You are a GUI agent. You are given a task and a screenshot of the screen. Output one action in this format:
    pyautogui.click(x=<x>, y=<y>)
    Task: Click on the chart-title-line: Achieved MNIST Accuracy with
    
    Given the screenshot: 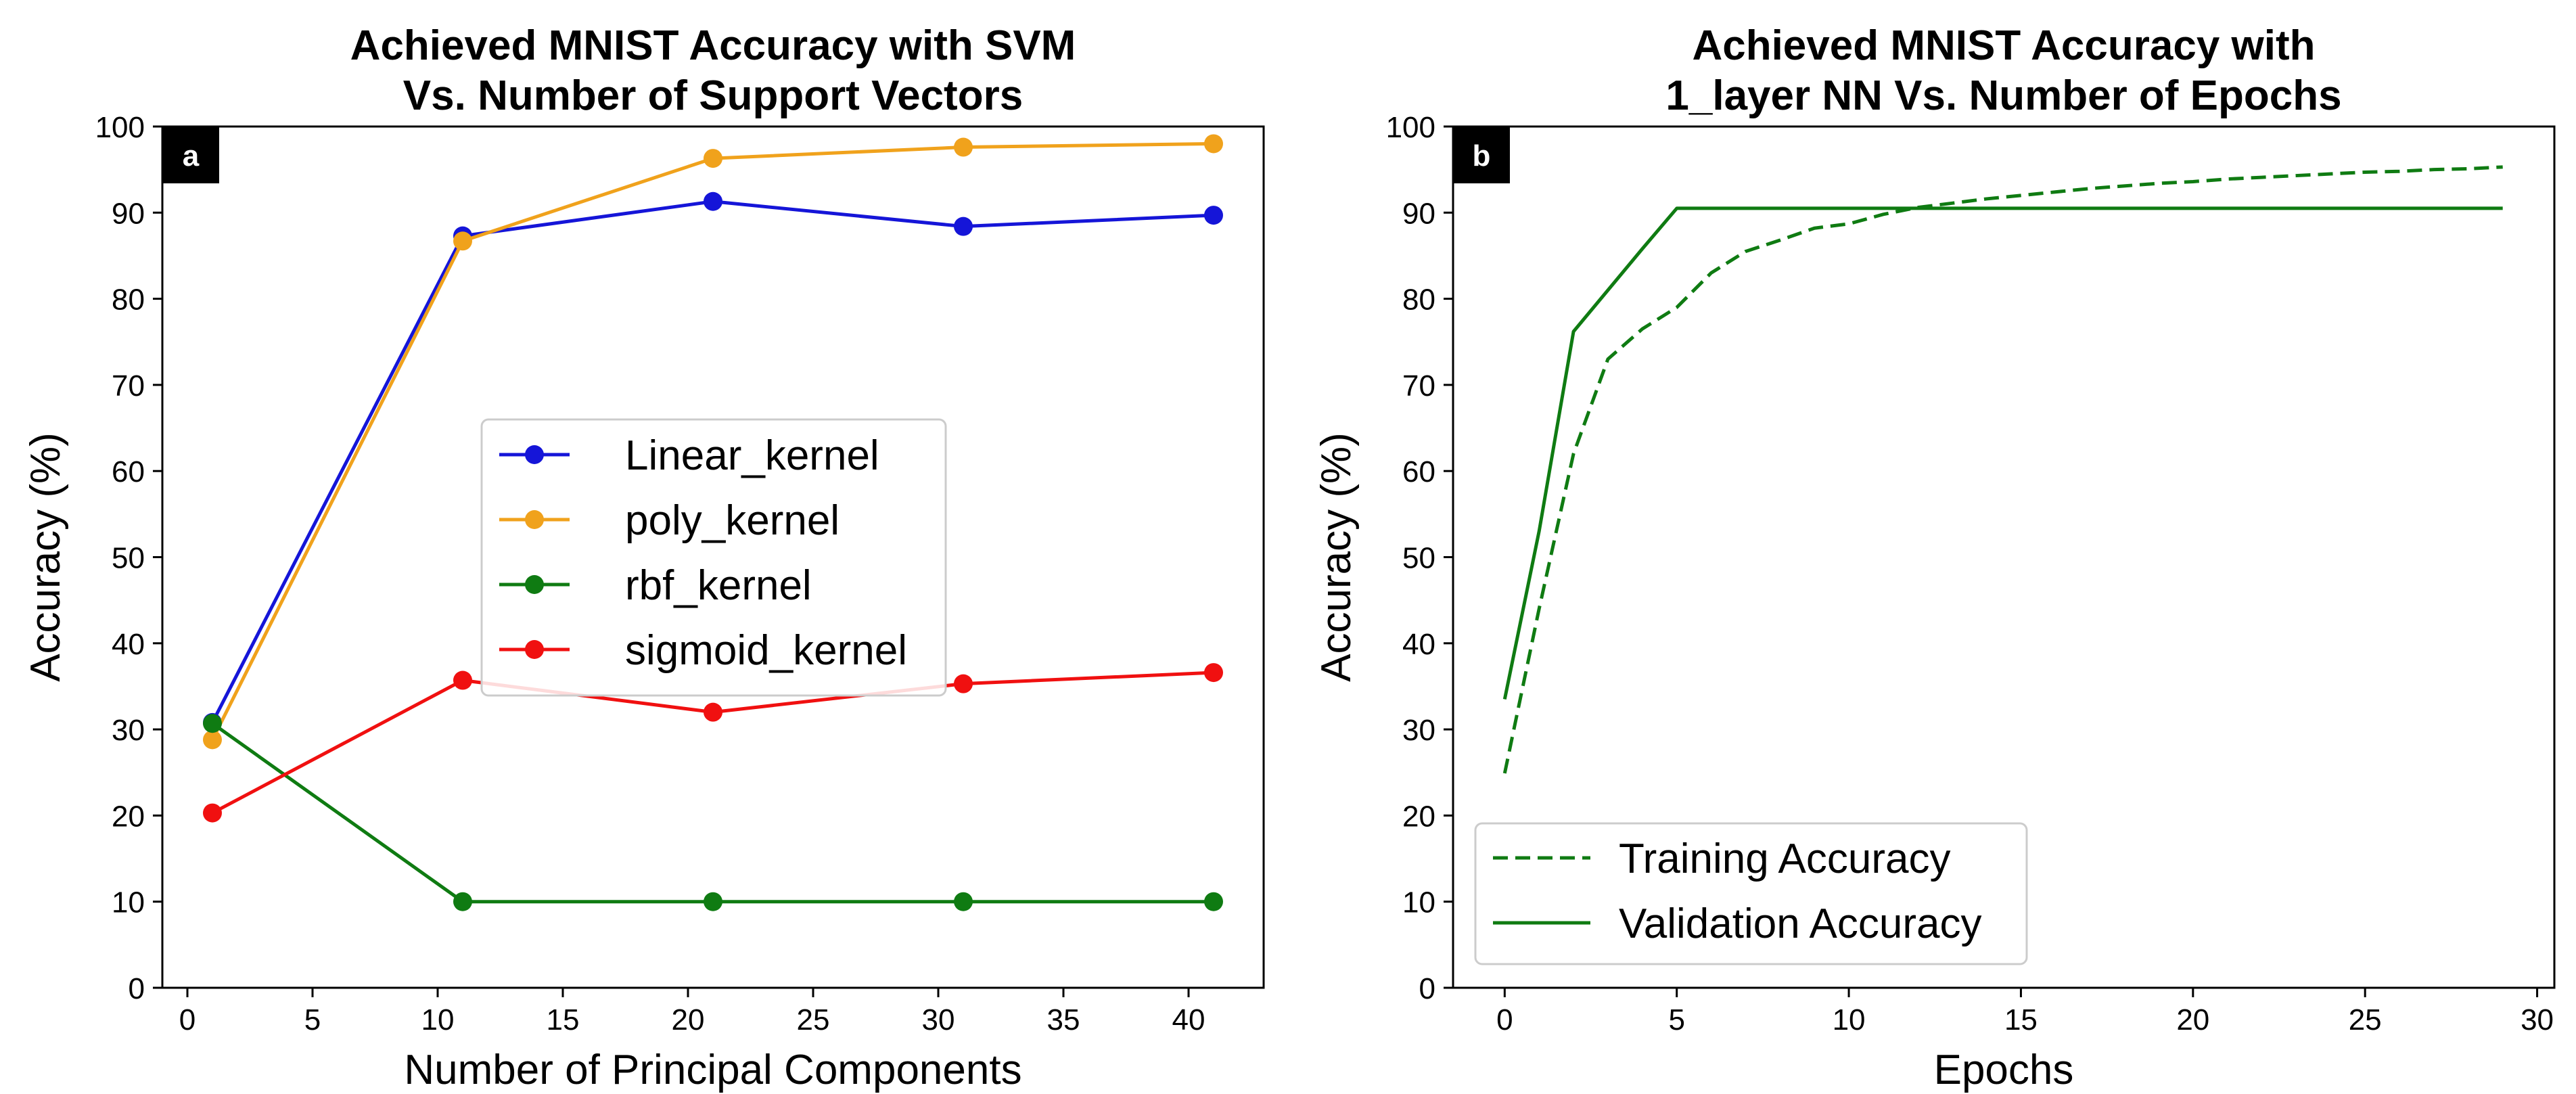 What is the action you would take?
    pyautogui.click(x=2003, y=45)
    